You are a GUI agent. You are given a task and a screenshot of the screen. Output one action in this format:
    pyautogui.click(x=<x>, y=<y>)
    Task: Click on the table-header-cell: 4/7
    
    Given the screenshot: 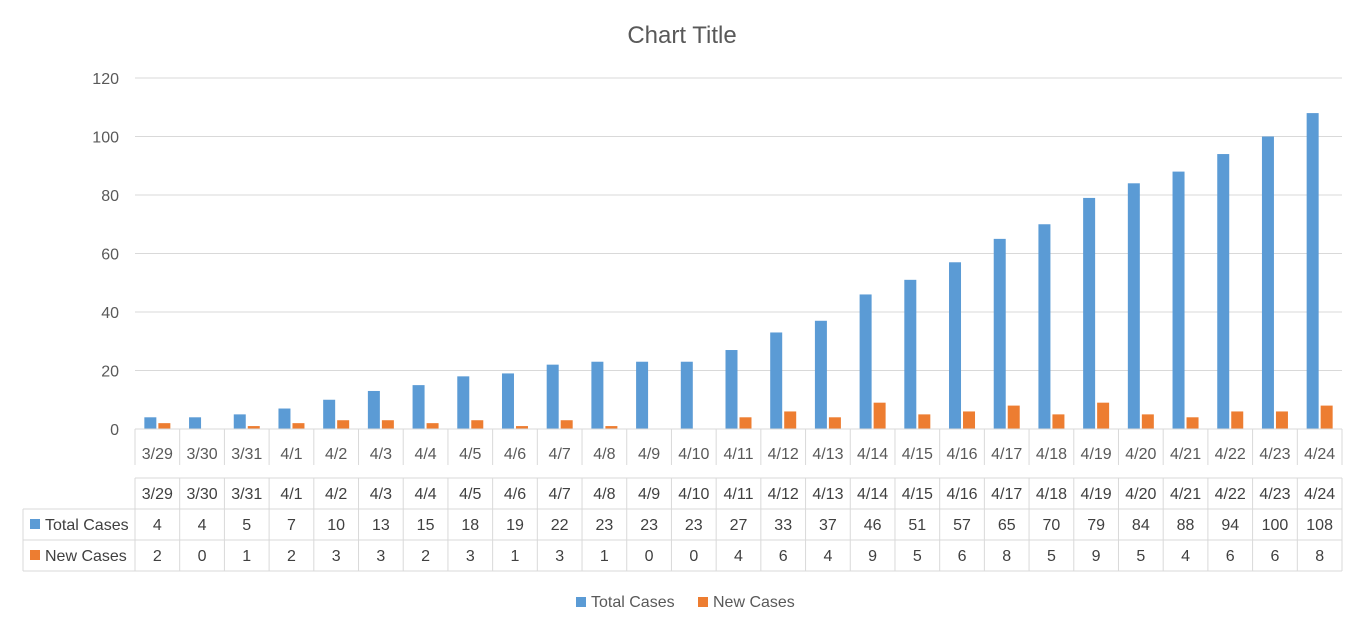 What is the action you would take?
    pyautogui.click(x=560, y=494)
    